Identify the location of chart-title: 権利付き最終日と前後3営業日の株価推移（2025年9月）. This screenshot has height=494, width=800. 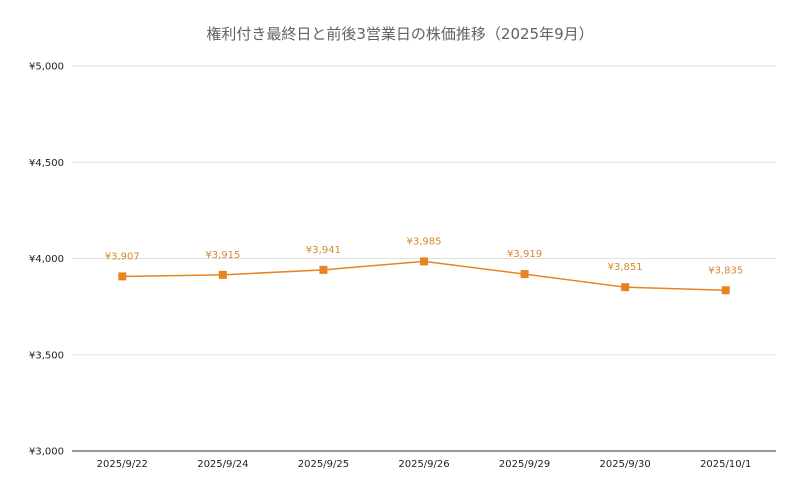
(399, 34).